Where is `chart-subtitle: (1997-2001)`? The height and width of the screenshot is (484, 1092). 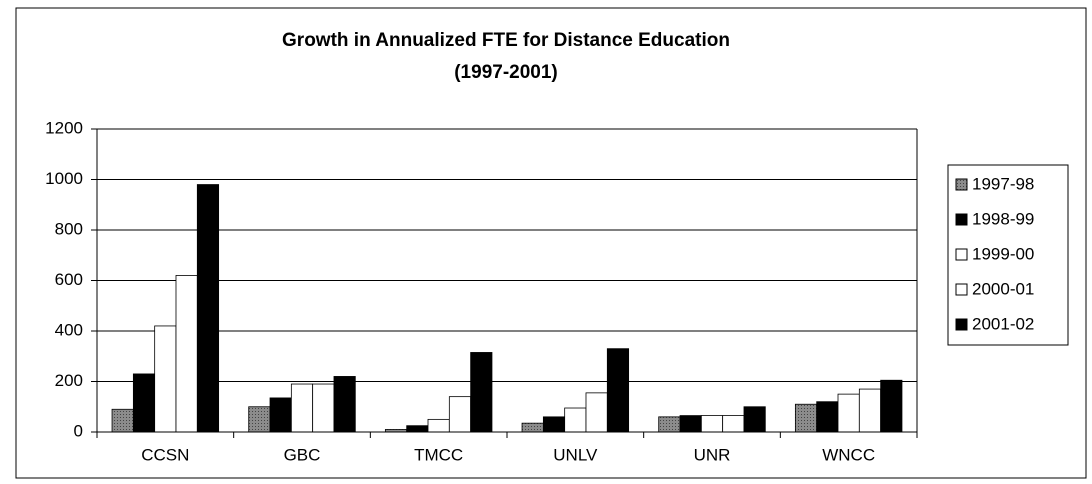
chart-subtitle: (1997-2001) is located at coordinates (506, 72).